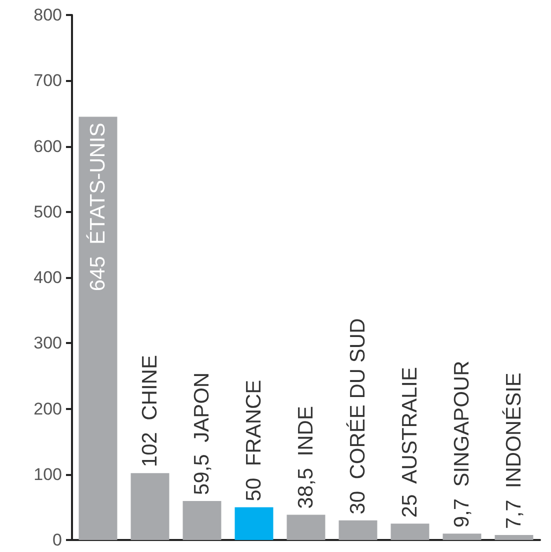 The height and width of the screenshot is (552, 551). Describe the element at coordinates (254, 441) in the screenshot. I see `text: 50 FRANCE` at that location.